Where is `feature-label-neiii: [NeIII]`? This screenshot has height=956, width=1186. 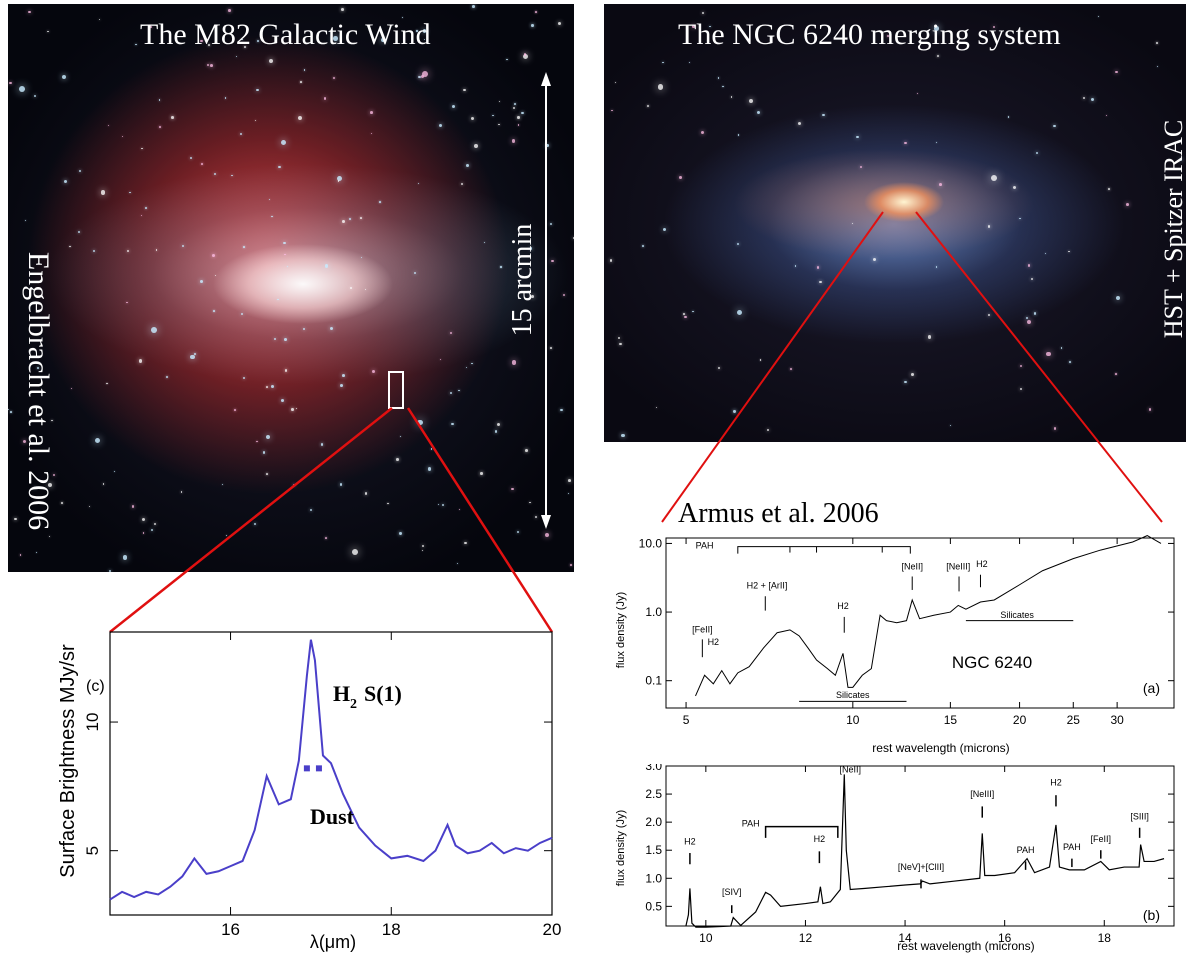
feature-label-neiii: [NeIII] is located at coordinates (982, 794).